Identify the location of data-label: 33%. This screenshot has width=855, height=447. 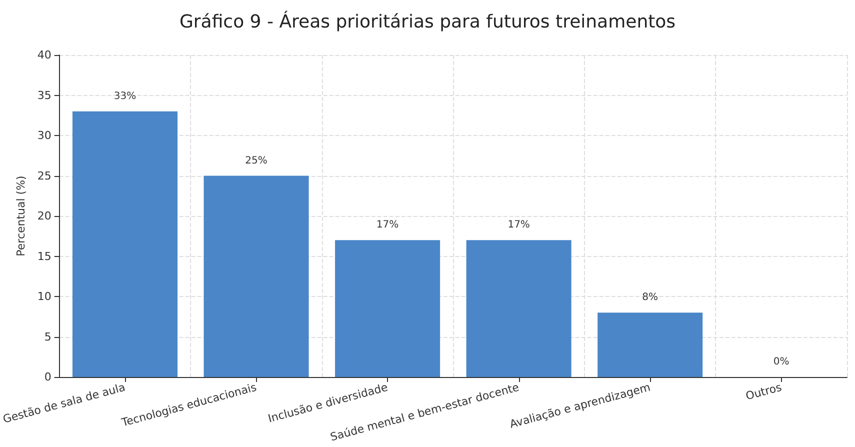
(125, 96).